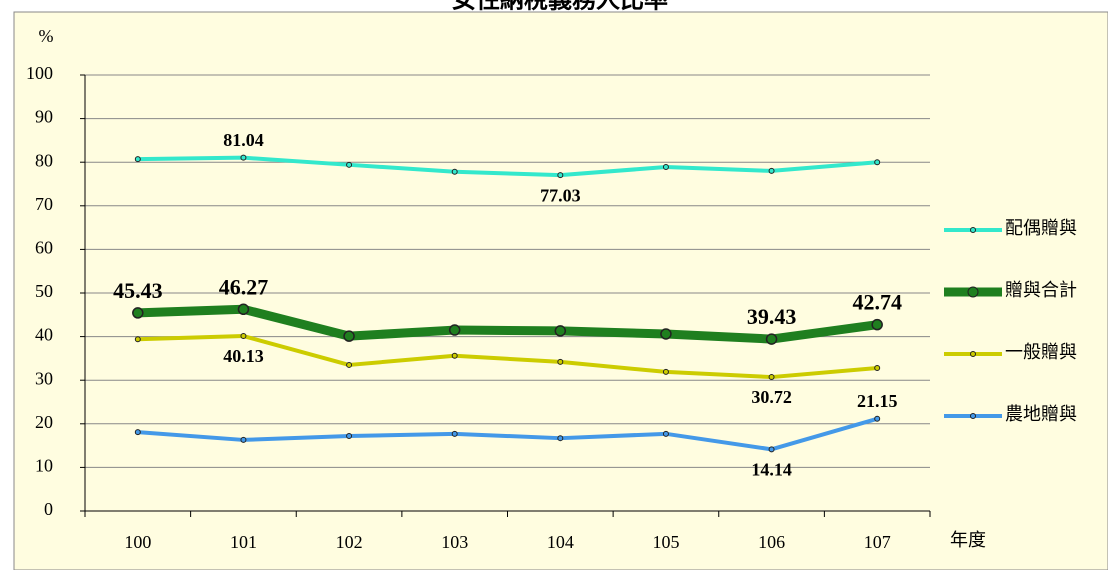 This screenshot has width=1108, height=570. Describe the element at coordinates (454, 542) in the screenshot. I see `x-tick-label: 103` at that location.